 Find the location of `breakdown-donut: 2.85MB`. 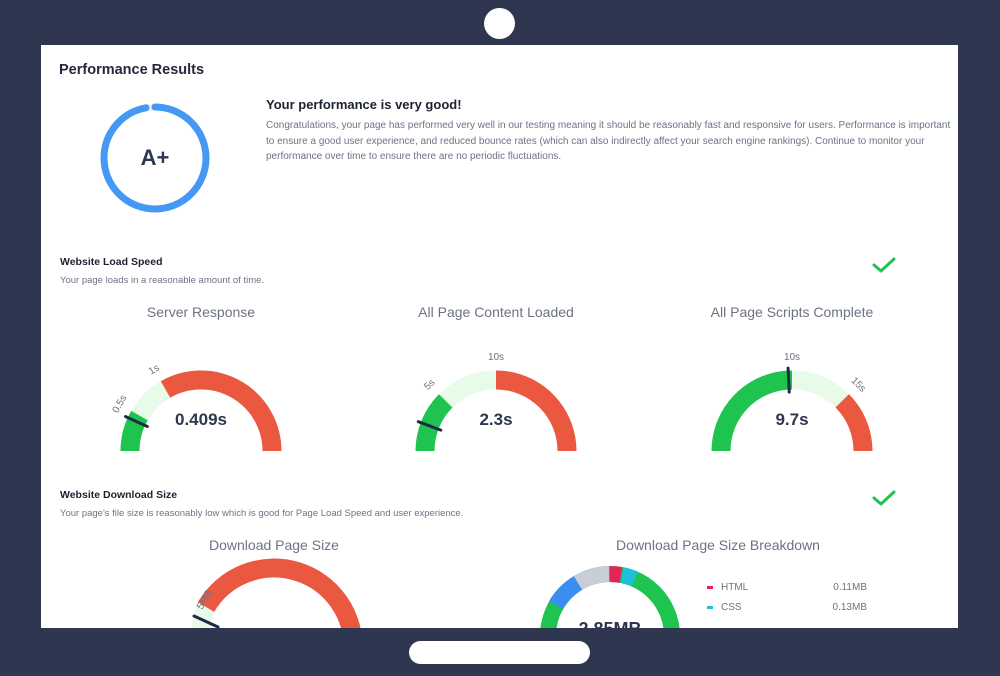

breakdown-donut: 2.85MB is located at coordinates (610, 597).